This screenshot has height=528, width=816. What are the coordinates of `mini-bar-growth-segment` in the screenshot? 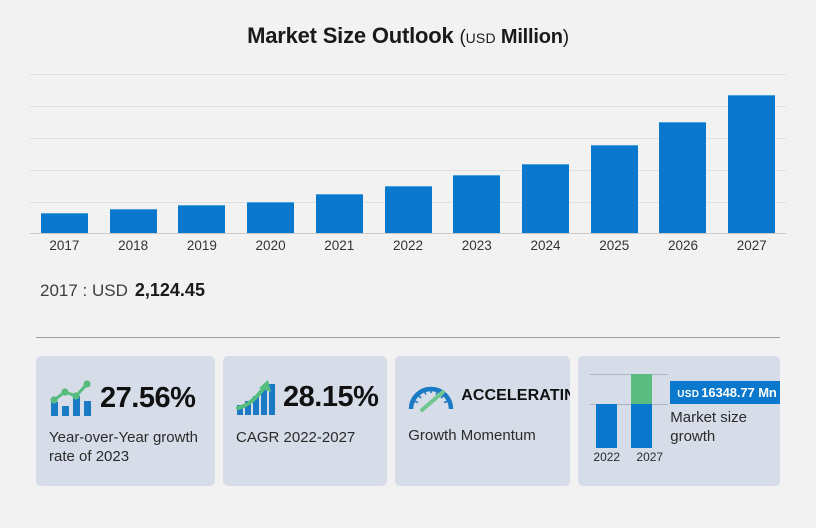 It's located at (642, 389).